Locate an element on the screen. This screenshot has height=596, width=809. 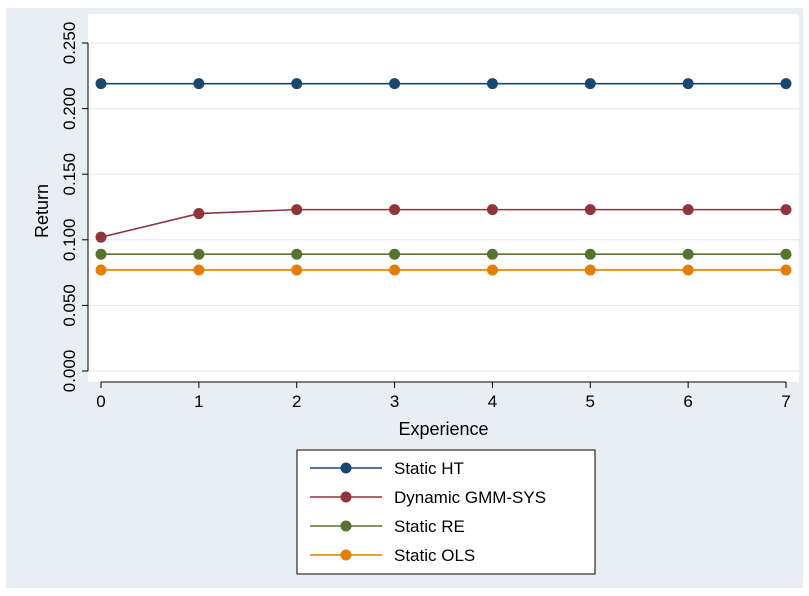
x-tick-label: 5 is located at coordinates (590, 401).